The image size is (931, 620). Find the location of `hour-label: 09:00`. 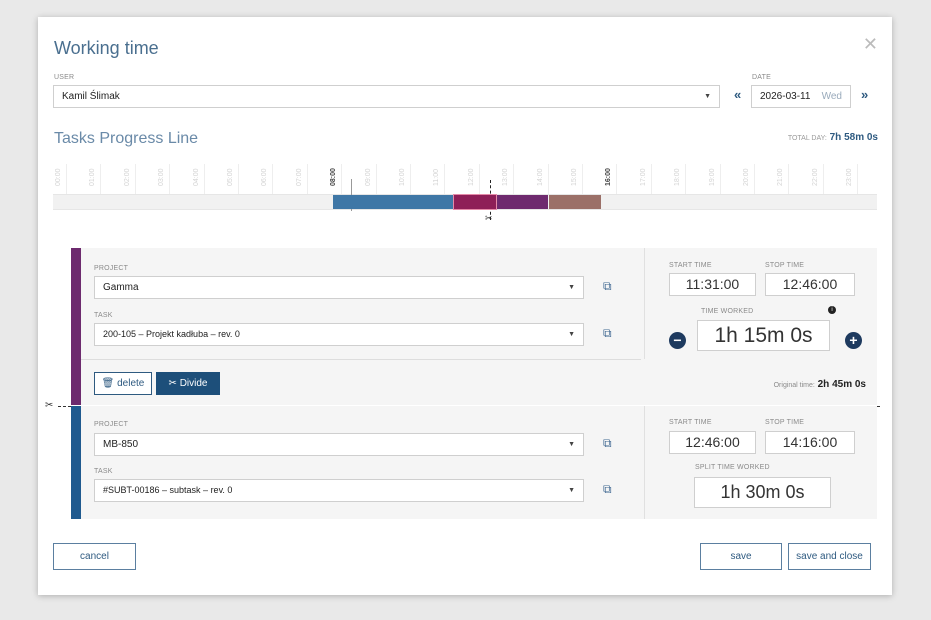

hour-label: 09:00 is located at coordinates (368, 177).